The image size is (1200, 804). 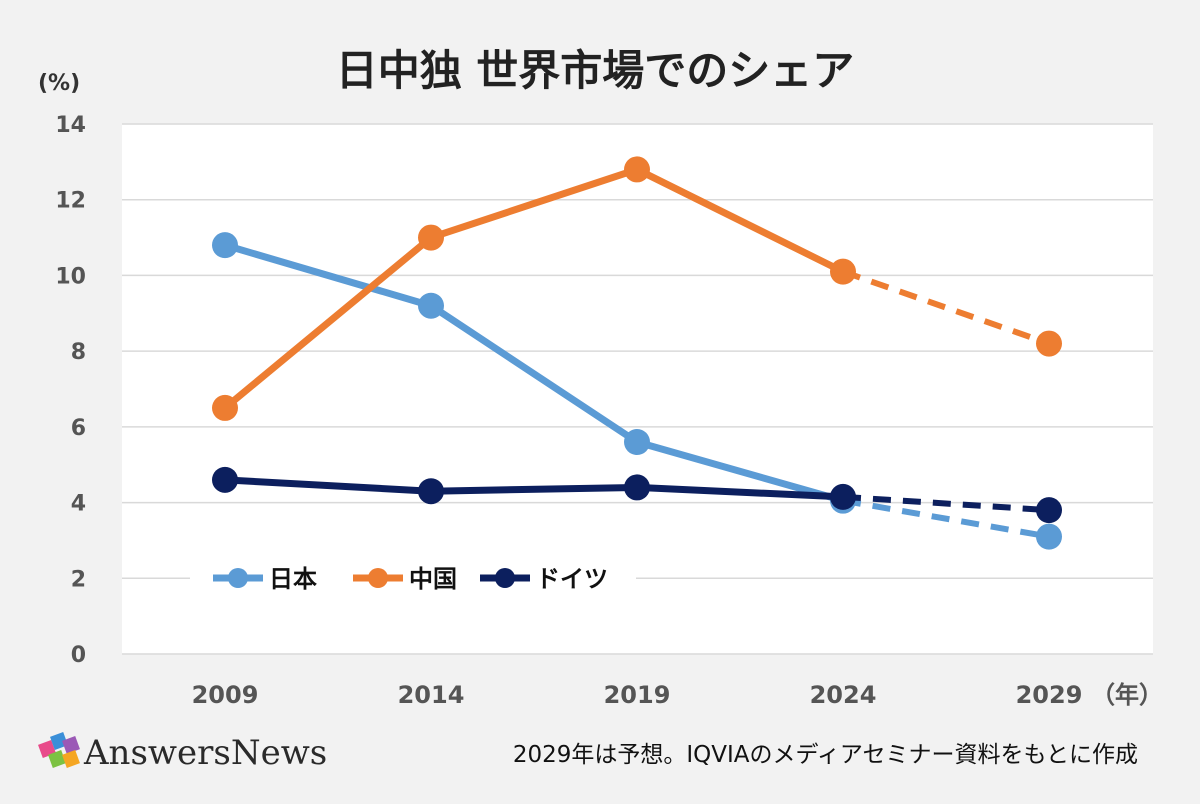 What do you see at coordinates (59, 83) in the screenshot?
I see `y-axis-unit: (%)` at bounding box center [59, 83].